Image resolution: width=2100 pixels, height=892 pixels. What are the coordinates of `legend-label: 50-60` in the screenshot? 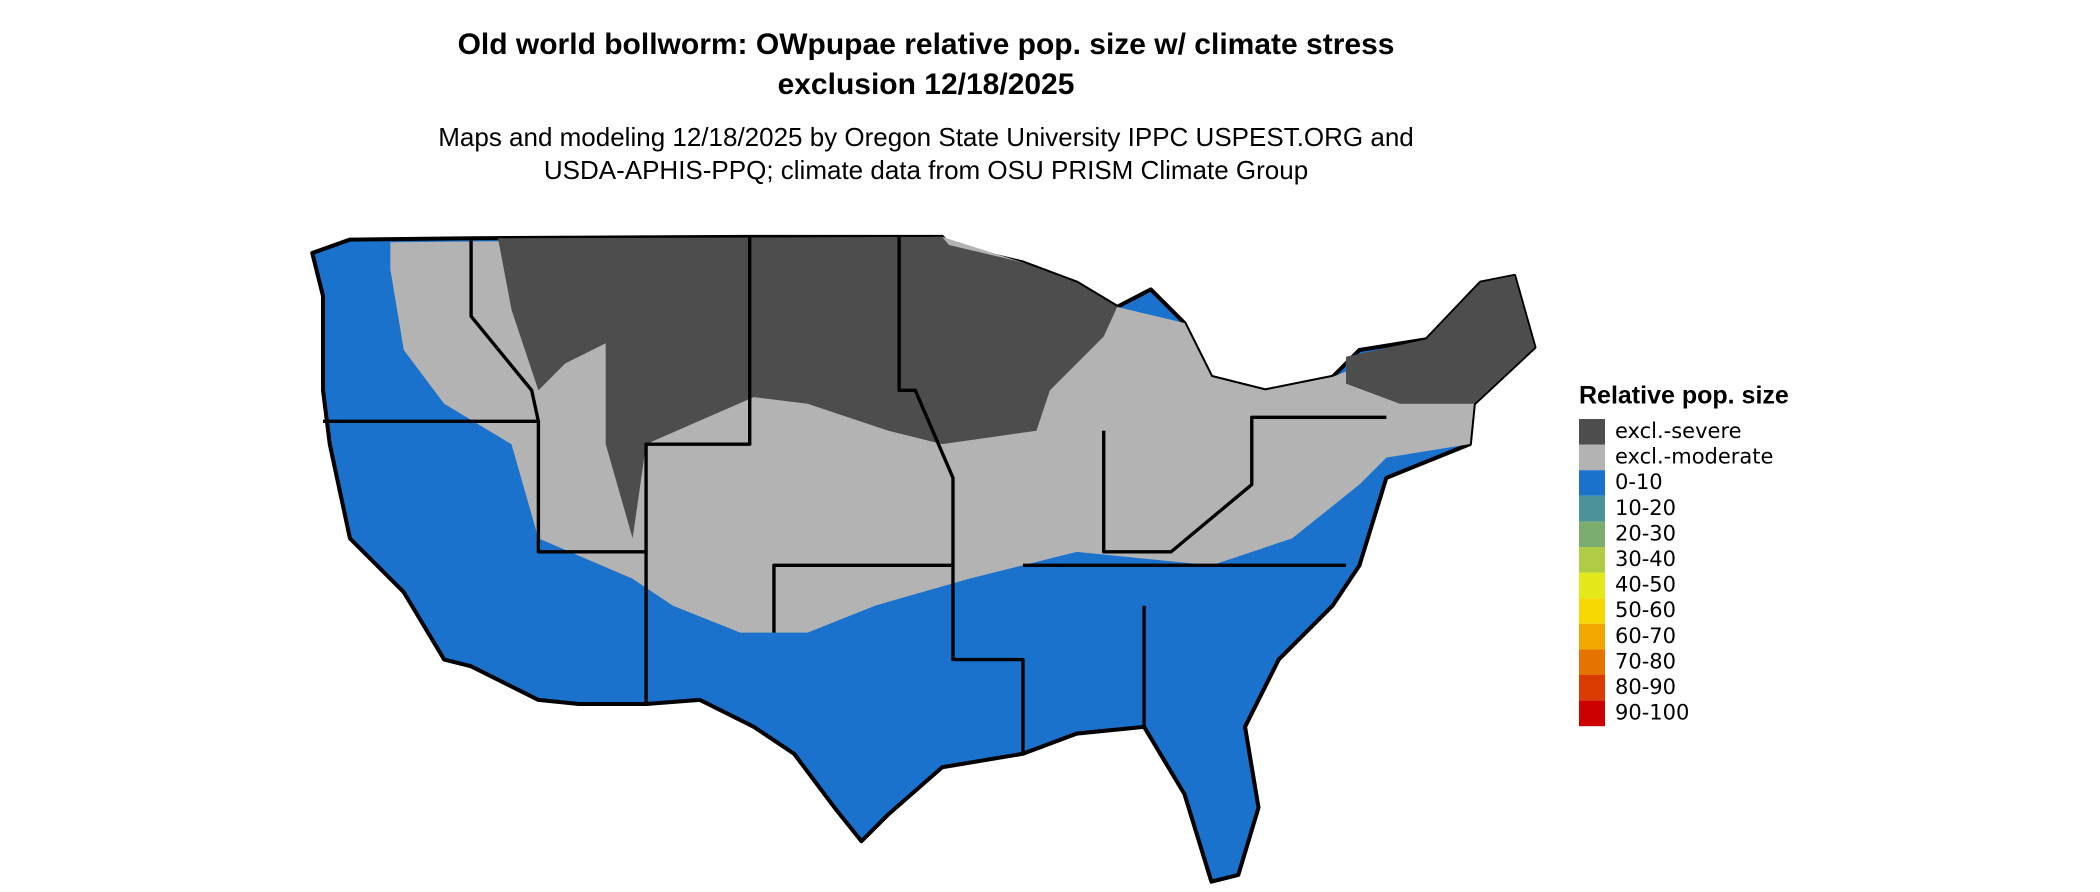 It's located at (1645, 610).